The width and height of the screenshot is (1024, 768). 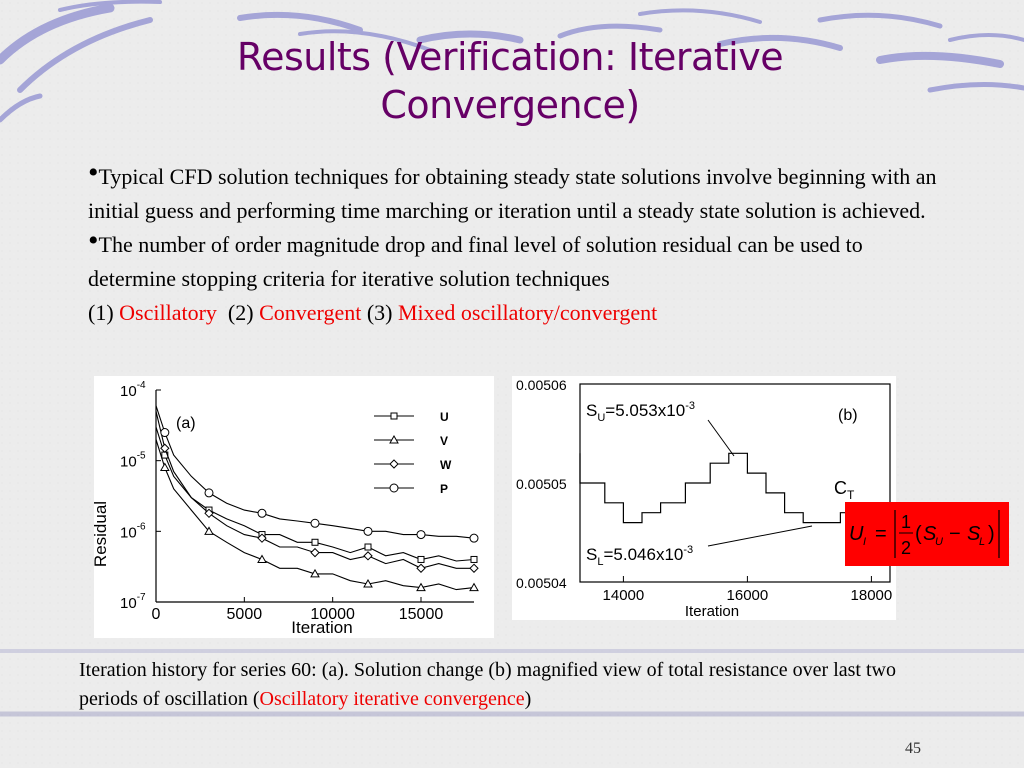 I want to click on item-label: Oscillatory, so click(x=168, y=312).